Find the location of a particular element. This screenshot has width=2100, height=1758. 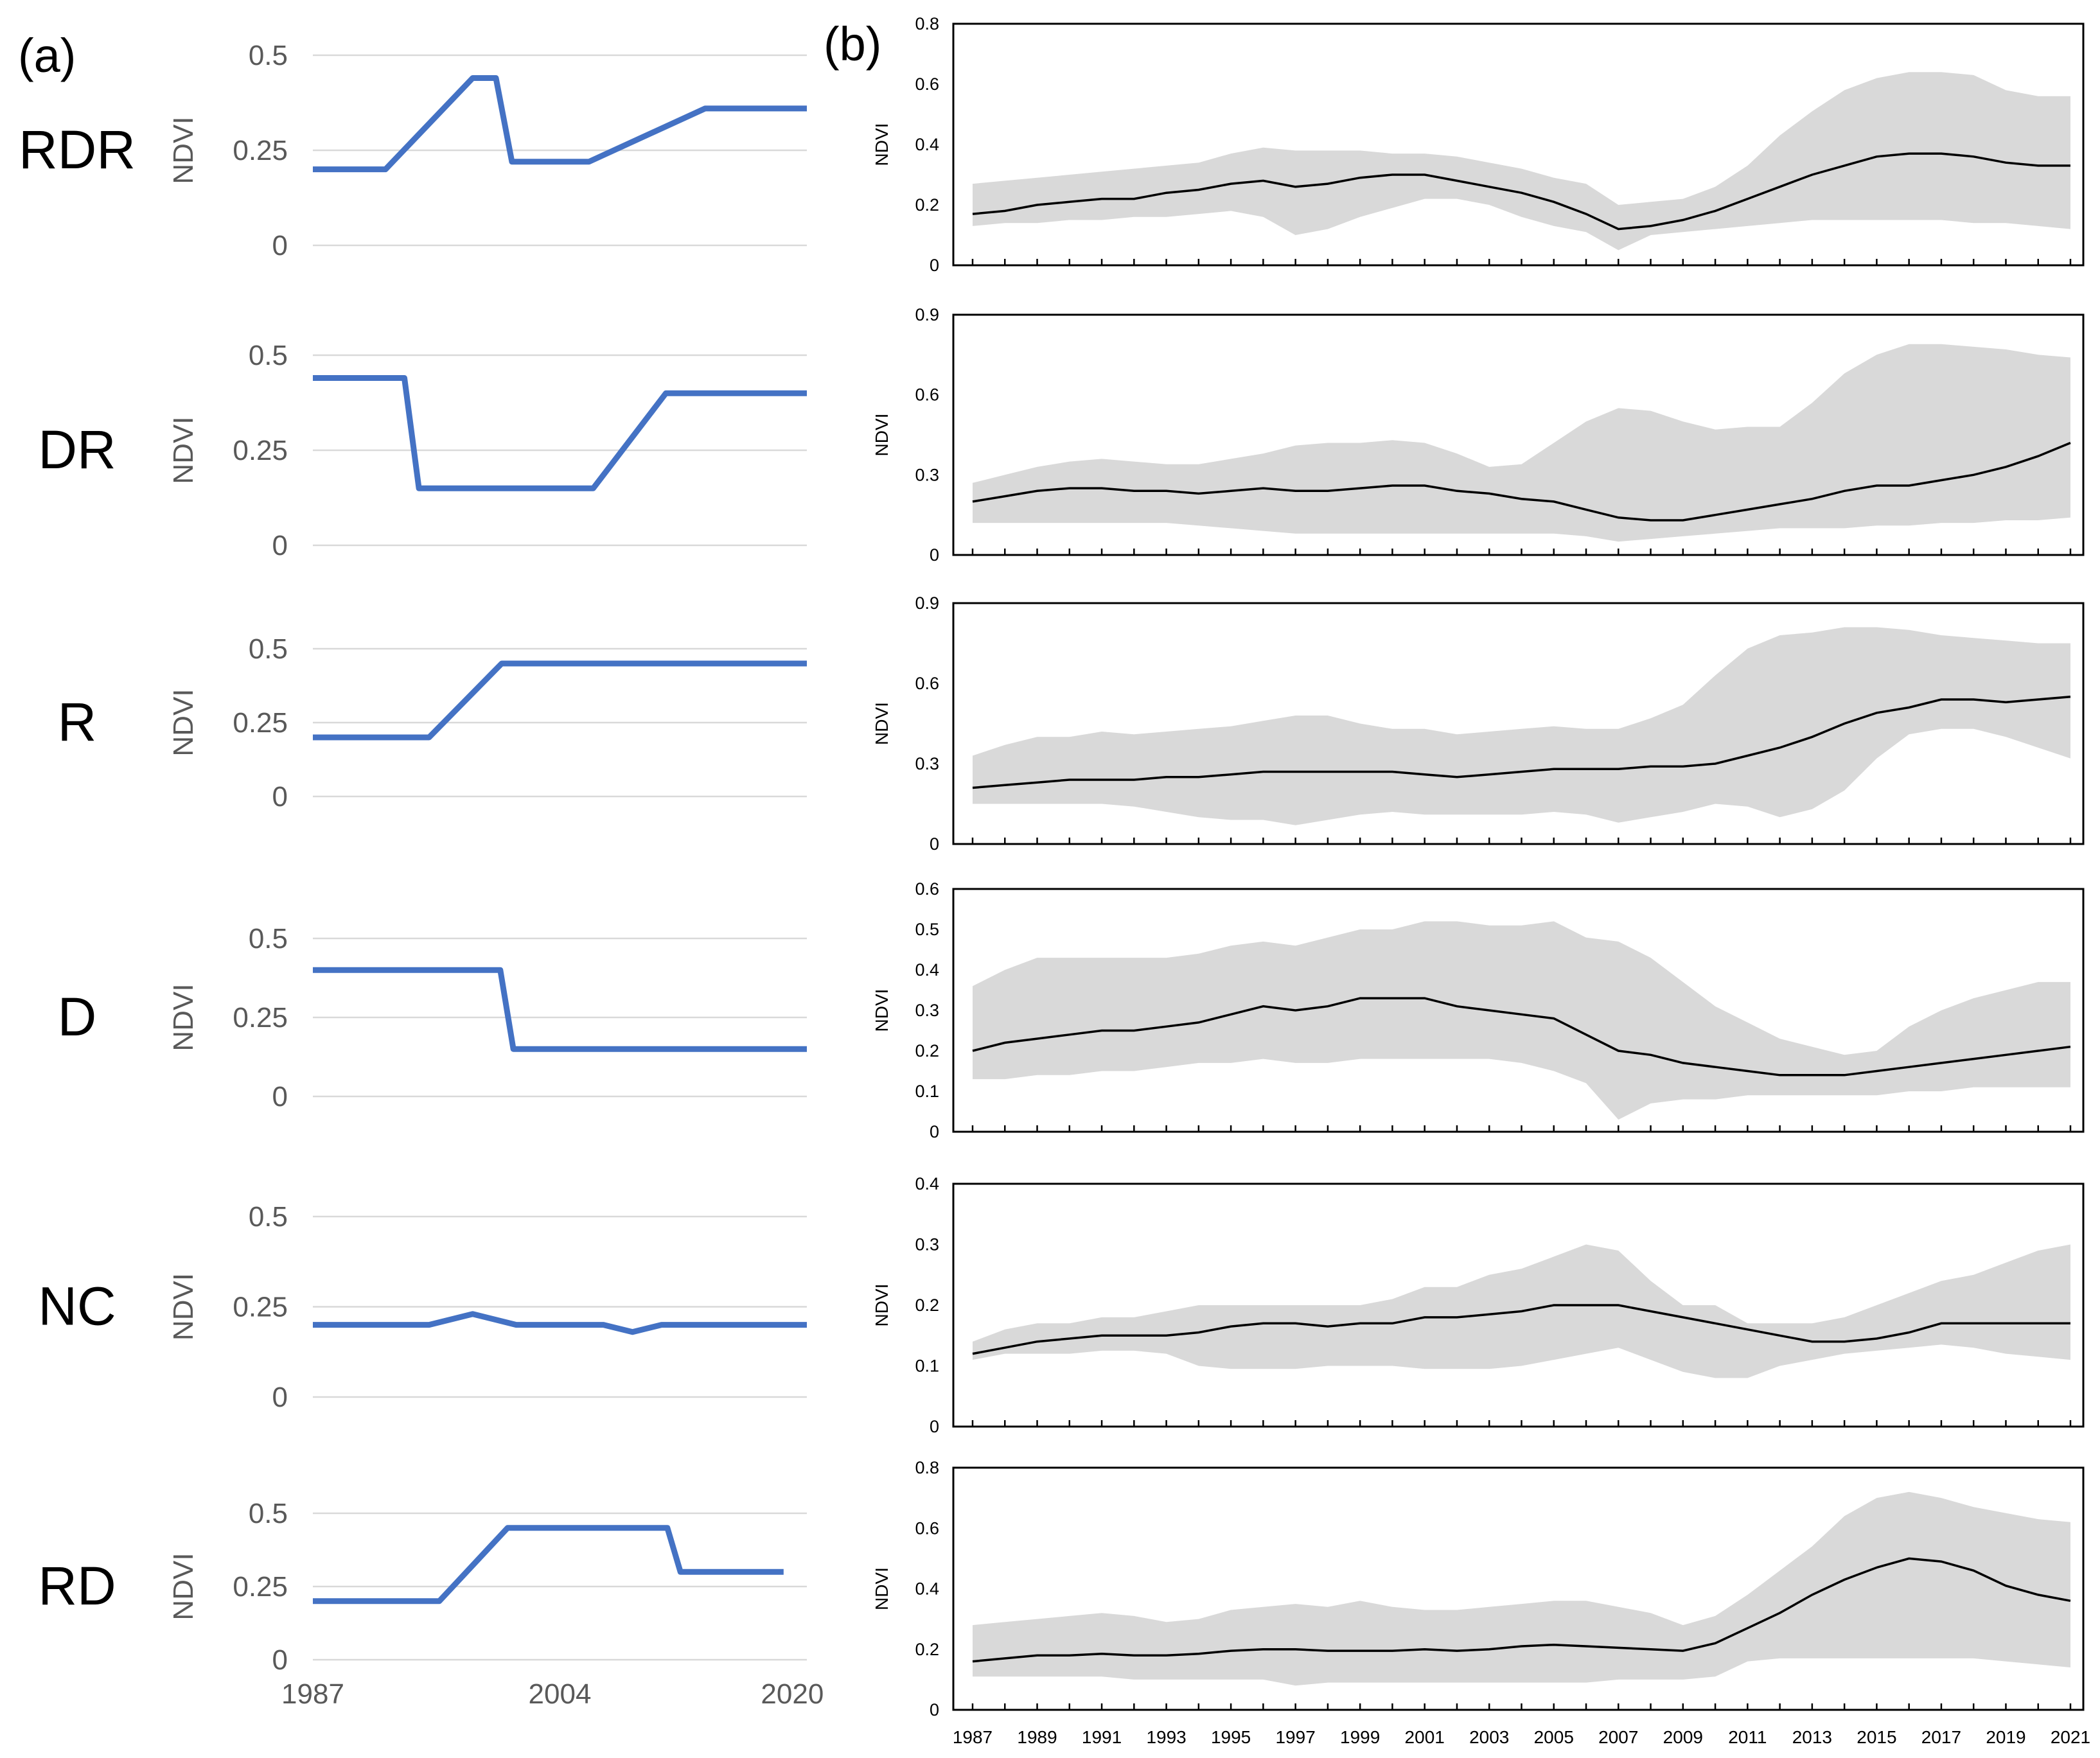

row-label-rdr: RDR is located at coordinates (77, 149).